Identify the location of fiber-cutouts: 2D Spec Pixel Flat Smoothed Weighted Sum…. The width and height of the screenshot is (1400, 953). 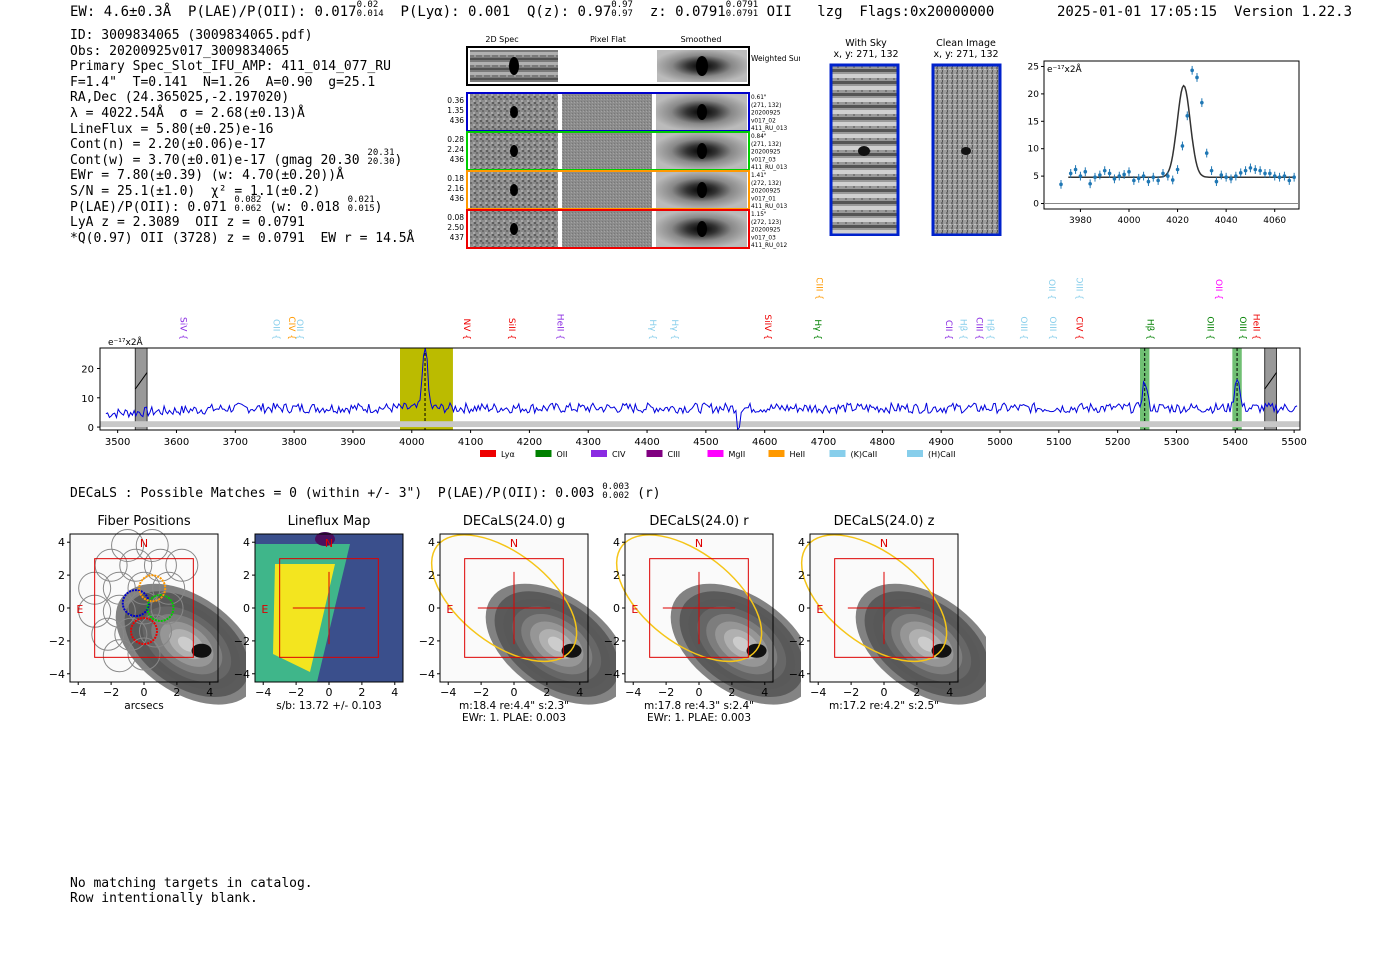
(622, 147).